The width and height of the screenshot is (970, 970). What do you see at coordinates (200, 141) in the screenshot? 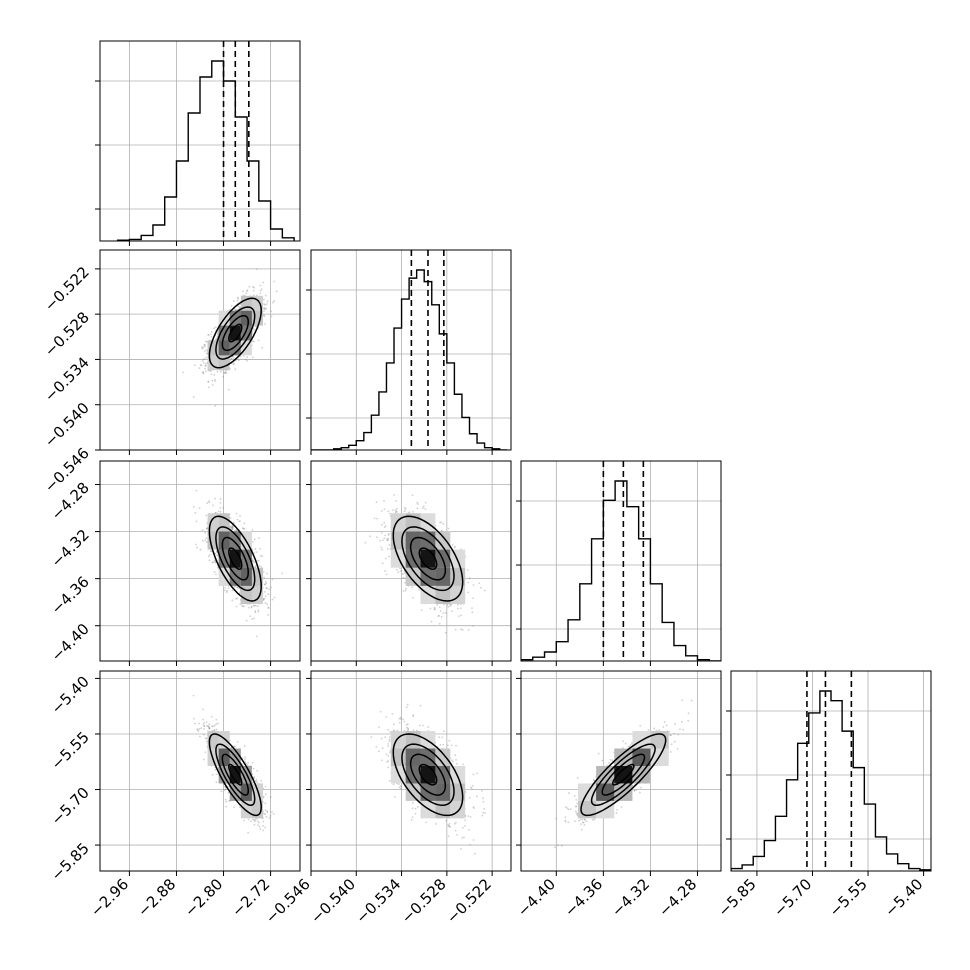
I see `panel-content` at bounding box center [200, 141].